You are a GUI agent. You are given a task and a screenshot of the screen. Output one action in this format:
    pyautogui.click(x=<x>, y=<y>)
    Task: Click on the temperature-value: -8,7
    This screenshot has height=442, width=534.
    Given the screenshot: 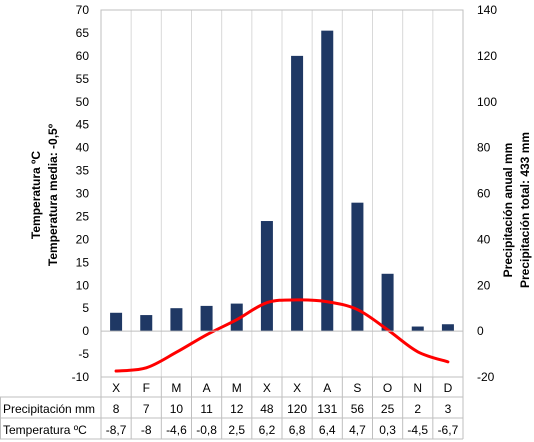 What is the action you would take?
    pyautogui.click(x=116, y=430)
    